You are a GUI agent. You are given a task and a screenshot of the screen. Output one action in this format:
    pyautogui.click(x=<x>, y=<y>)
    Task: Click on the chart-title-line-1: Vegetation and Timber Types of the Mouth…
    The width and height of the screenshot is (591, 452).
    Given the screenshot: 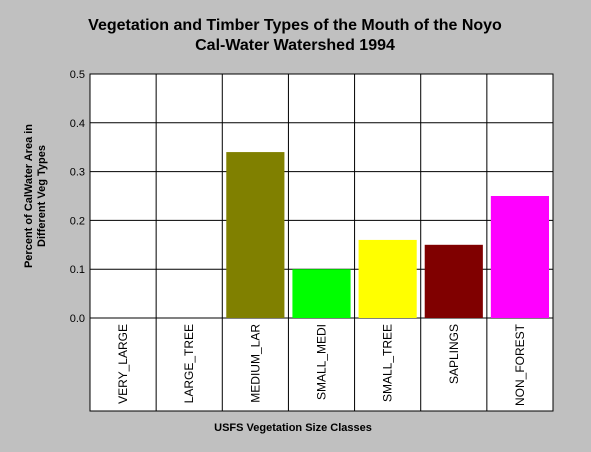 What is the action you would take?
    pyautogui.click(x=295, y=25)
    